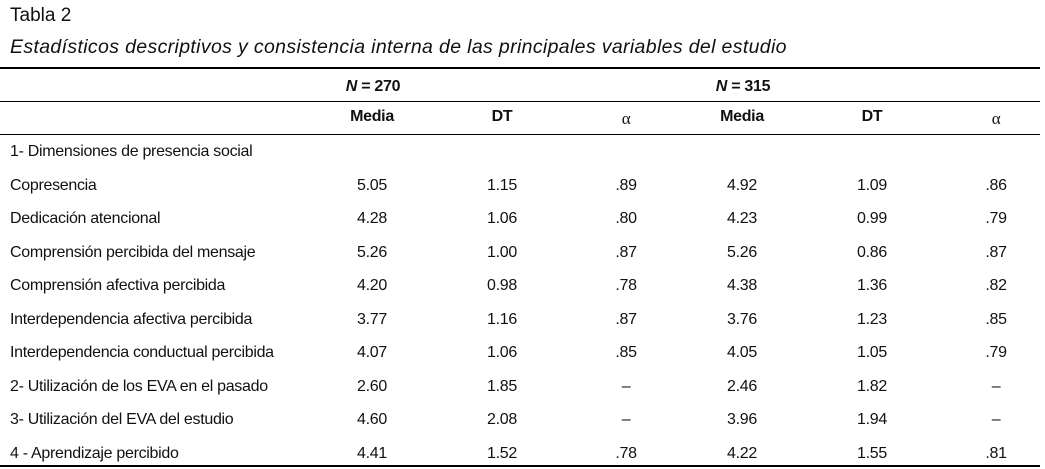 The image size is (1045, 469). What do you see at coordinates (996, 285) in the screenshot?
I see `cell-value: .82` at bounding box center [996, 285].